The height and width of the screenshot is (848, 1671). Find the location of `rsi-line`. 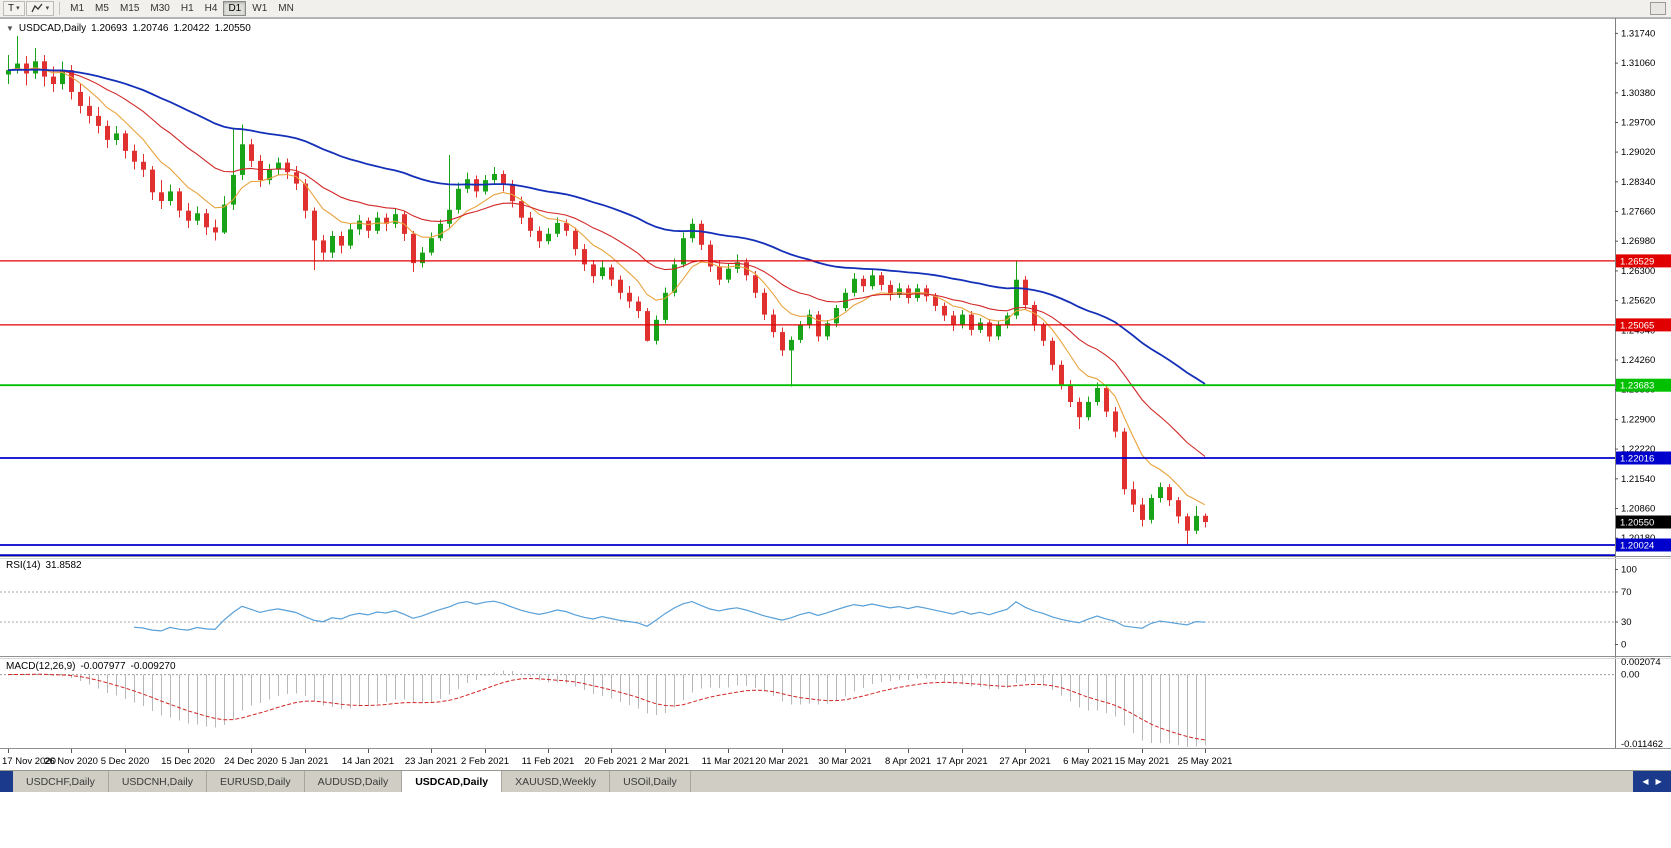

rsi-line is located at coordinates (669, 616).